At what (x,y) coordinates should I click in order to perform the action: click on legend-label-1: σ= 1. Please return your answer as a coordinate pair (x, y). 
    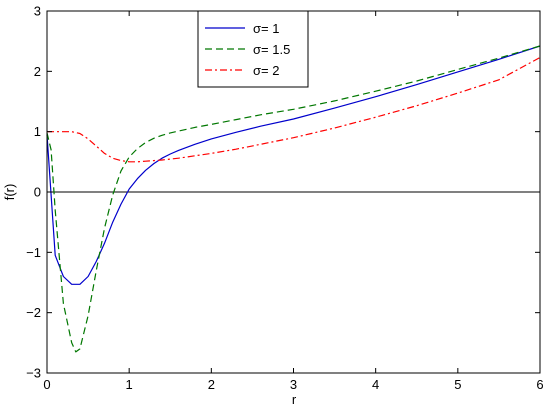
    Looking at the image, I should click on (266, 28).